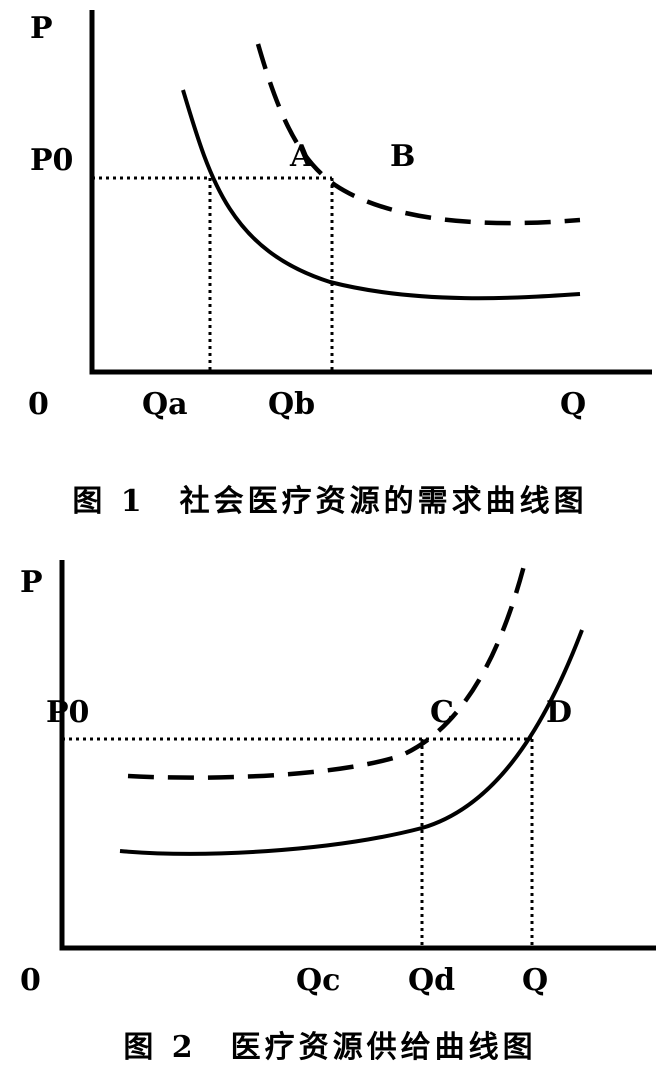 The height and width of the screenshot is (1066, 660). What do you see at coordinates (559, 712) in the screenshot?
I see `point-d-label: D` at bounding box center [559, 712].